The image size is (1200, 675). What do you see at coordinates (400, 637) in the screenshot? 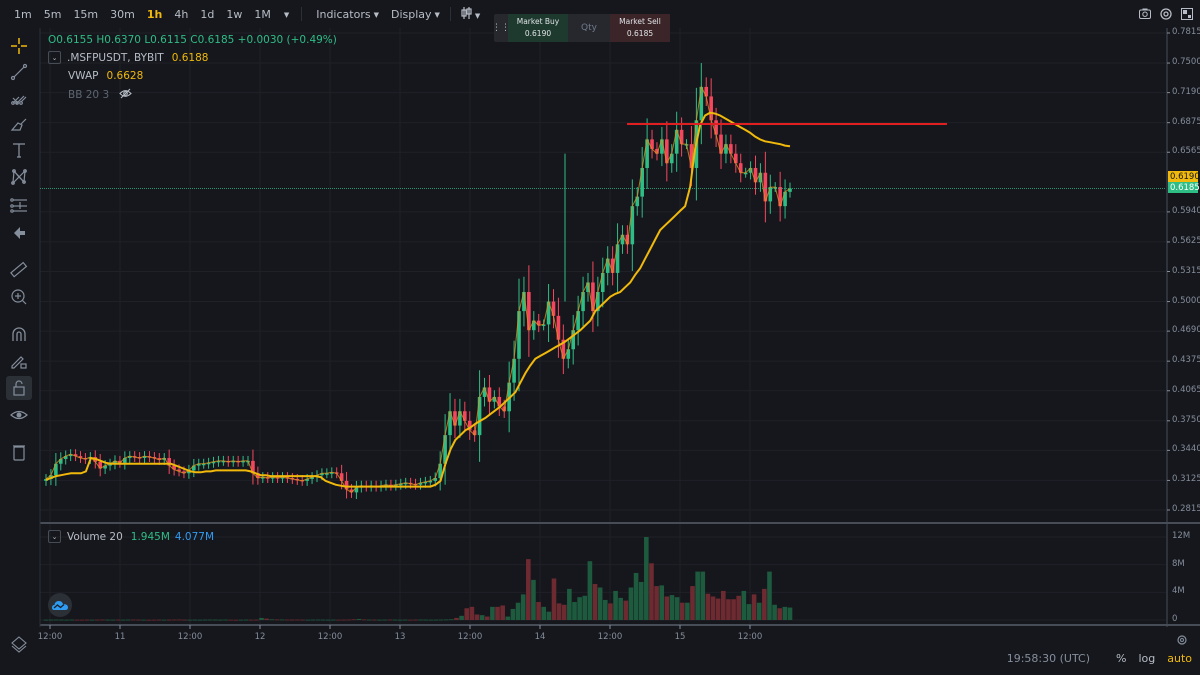
I see `time-tick: 13` at bounding box center [400, 637].